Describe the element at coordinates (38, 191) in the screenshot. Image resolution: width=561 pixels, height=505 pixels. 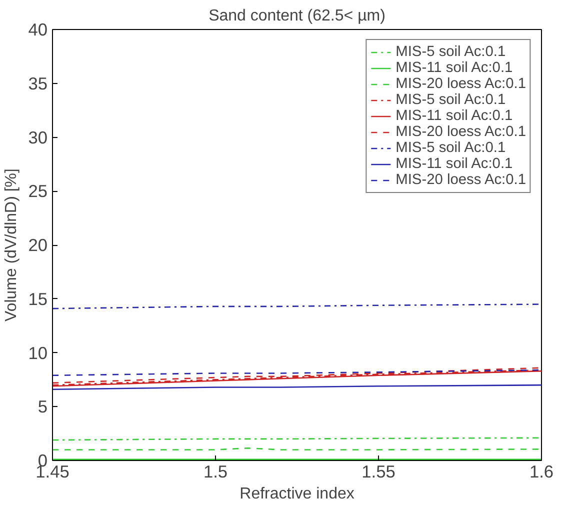
I see `y-tick-label: 25` at that location.